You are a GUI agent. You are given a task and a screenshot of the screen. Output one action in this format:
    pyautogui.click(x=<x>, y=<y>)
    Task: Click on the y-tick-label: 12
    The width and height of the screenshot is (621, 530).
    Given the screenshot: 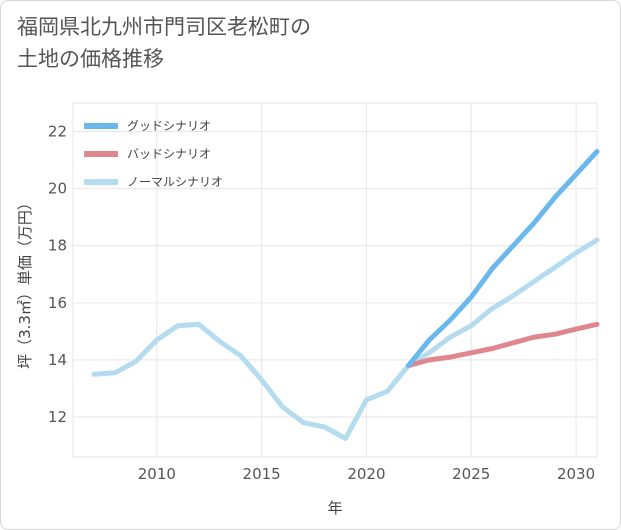 What is the action you would take?
    pyautogui.click(x=57, y=417)
    